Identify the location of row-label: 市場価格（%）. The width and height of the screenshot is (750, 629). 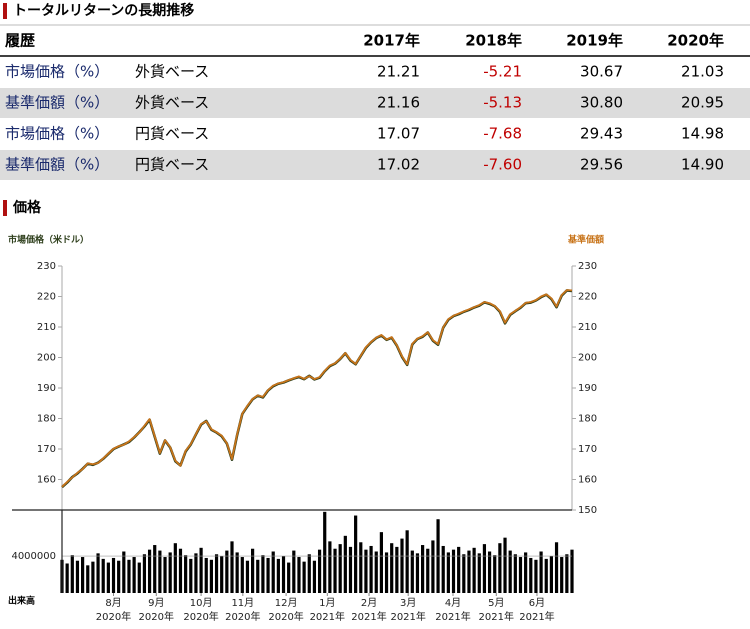
(57, 134).